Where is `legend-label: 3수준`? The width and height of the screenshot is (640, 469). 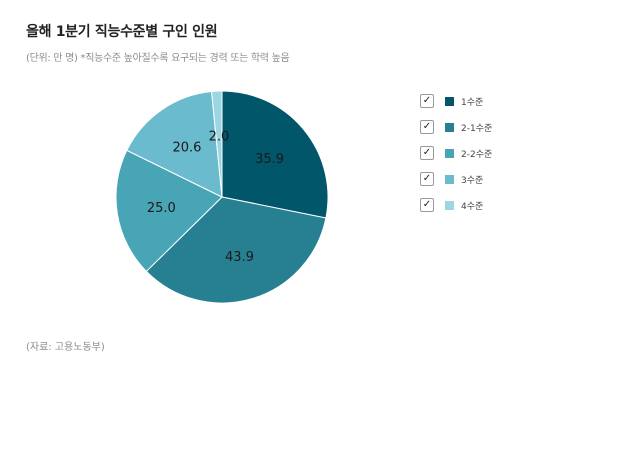 legend-label: 3수준 is located at coordinates (472, 180).